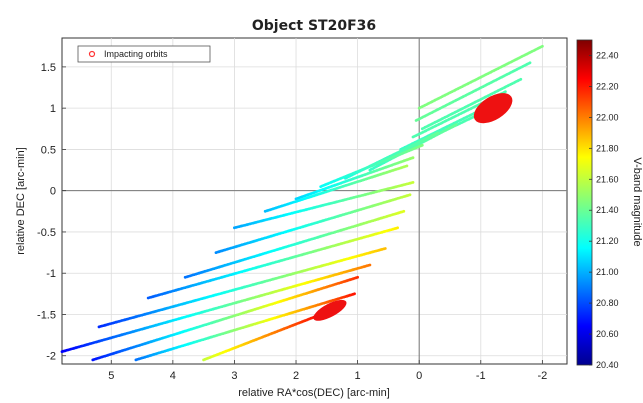 The width and height of the screenshot is (643, 403). I want to click on colorbar-label: V-band magnitude, so click(637, 201).